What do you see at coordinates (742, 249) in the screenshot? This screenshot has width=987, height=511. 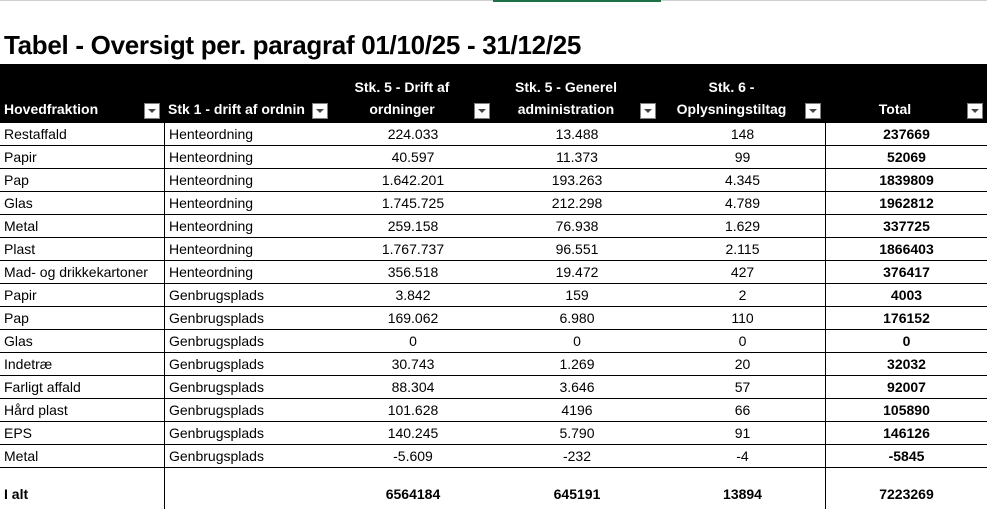 I see `cell-stk6: 2.115` at bounding box center [742, 249].